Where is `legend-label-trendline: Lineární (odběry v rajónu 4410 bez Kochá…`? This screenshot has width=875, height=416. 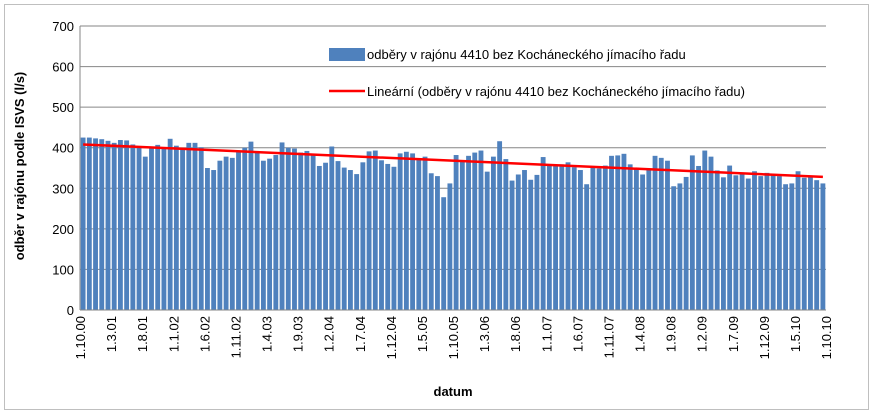
legend-label-trendline: Lineární (odběry v rajónu 4410 bez Kochá… is located at coordinates (556, 91).